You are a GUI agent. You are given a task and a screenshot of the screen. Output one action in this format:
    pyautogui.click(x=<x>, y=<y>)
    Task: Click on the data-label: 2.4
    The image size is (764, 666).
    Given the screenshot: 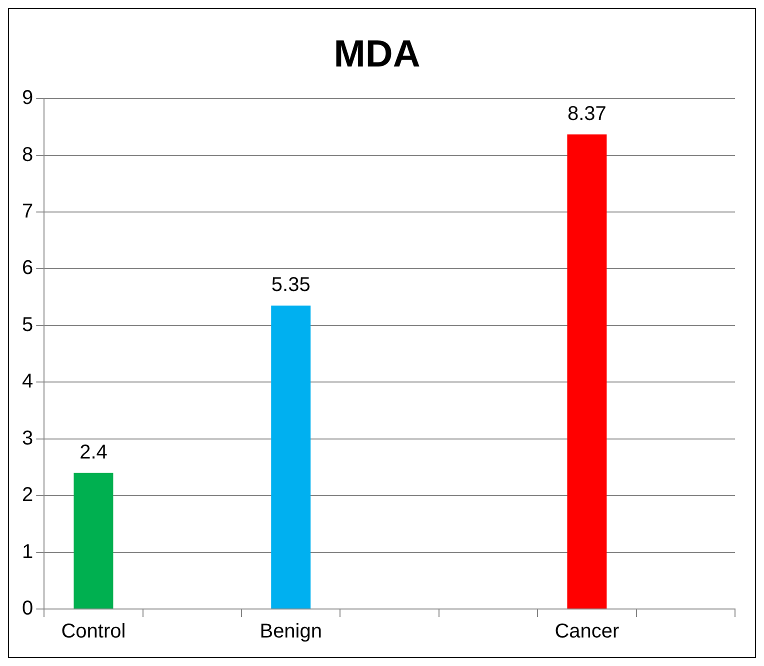 What is the action you would take?
    pyautogui.click(x=94, y=452)
    